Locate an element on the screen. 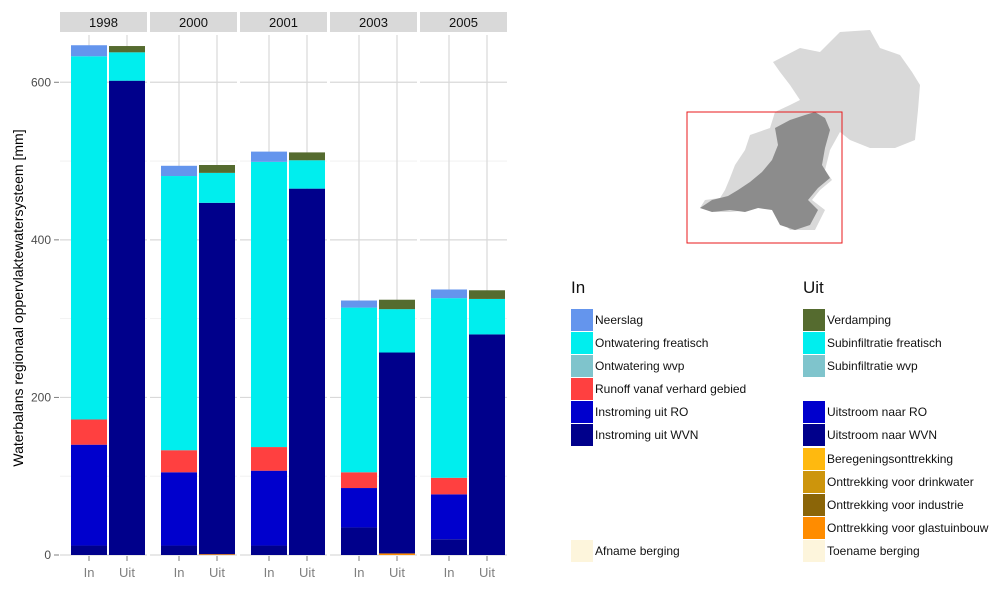  facet-strip-label: 2001 is located at coordinates (283, 22).